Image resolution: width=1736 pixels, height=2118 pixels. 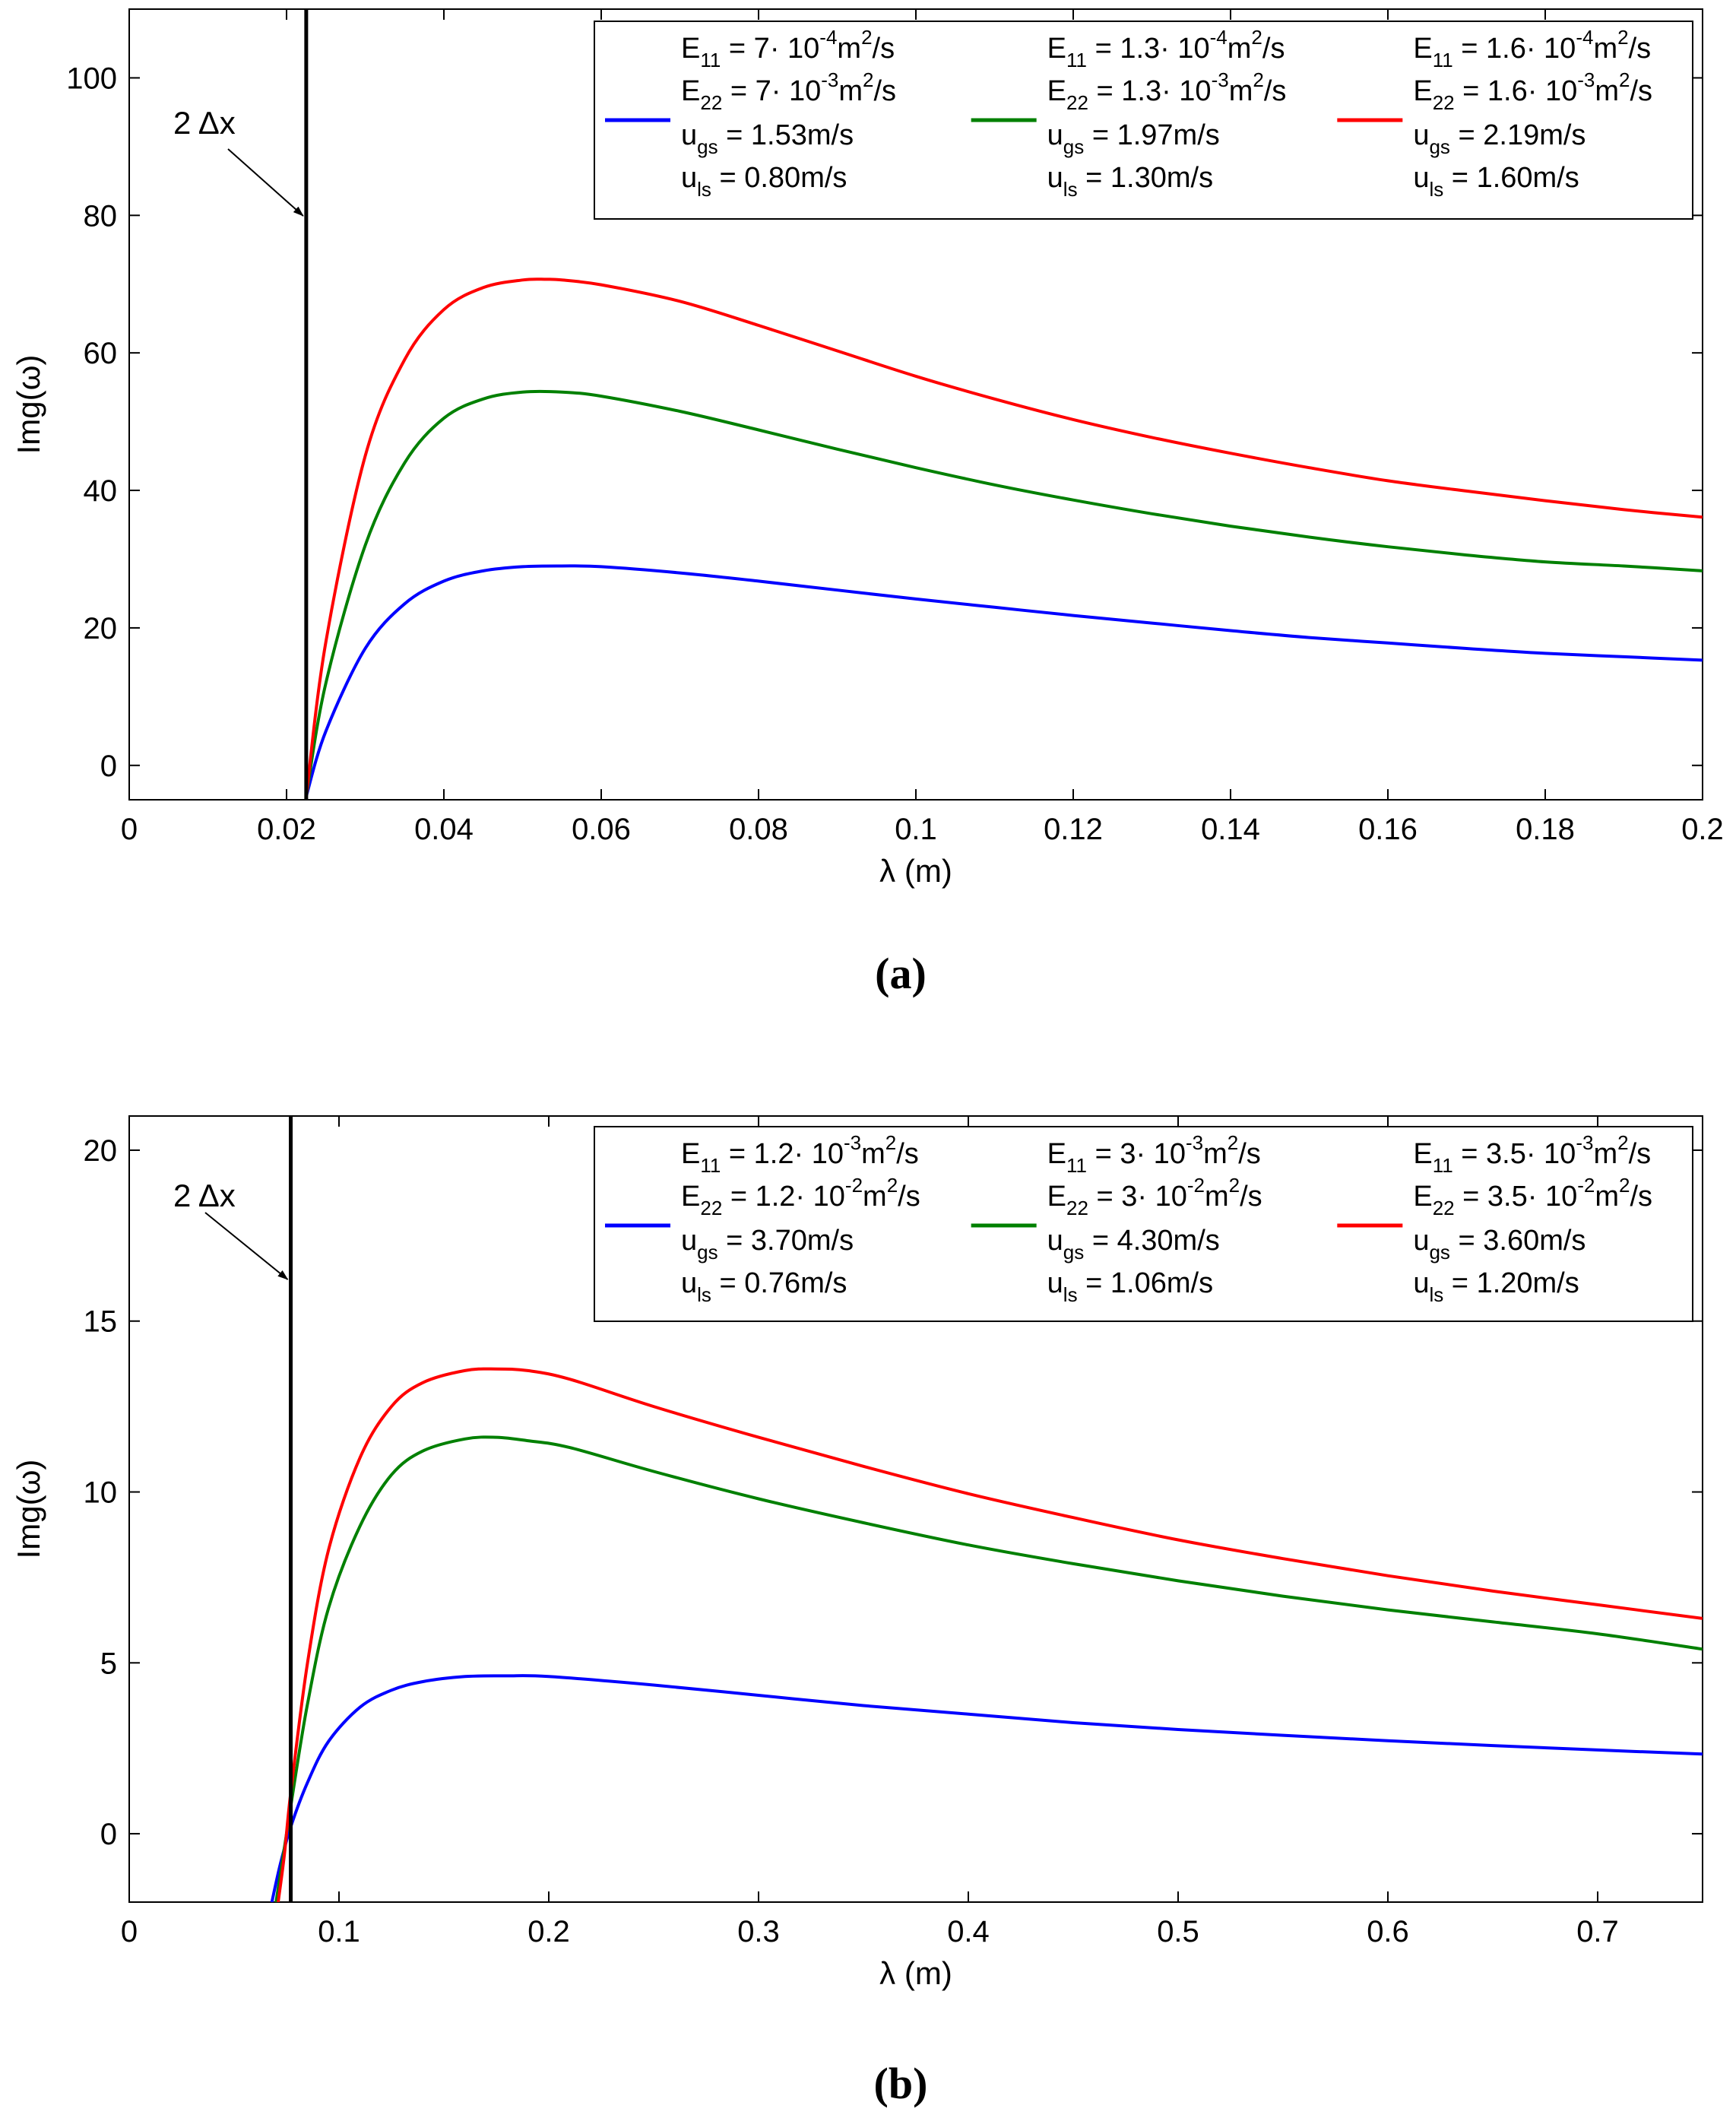 What do you see at coordinates (1130, 1287) in the screenshot?
I see `legend-uls: uls = 1.06m/s` at bounding box center [1130, 1287].